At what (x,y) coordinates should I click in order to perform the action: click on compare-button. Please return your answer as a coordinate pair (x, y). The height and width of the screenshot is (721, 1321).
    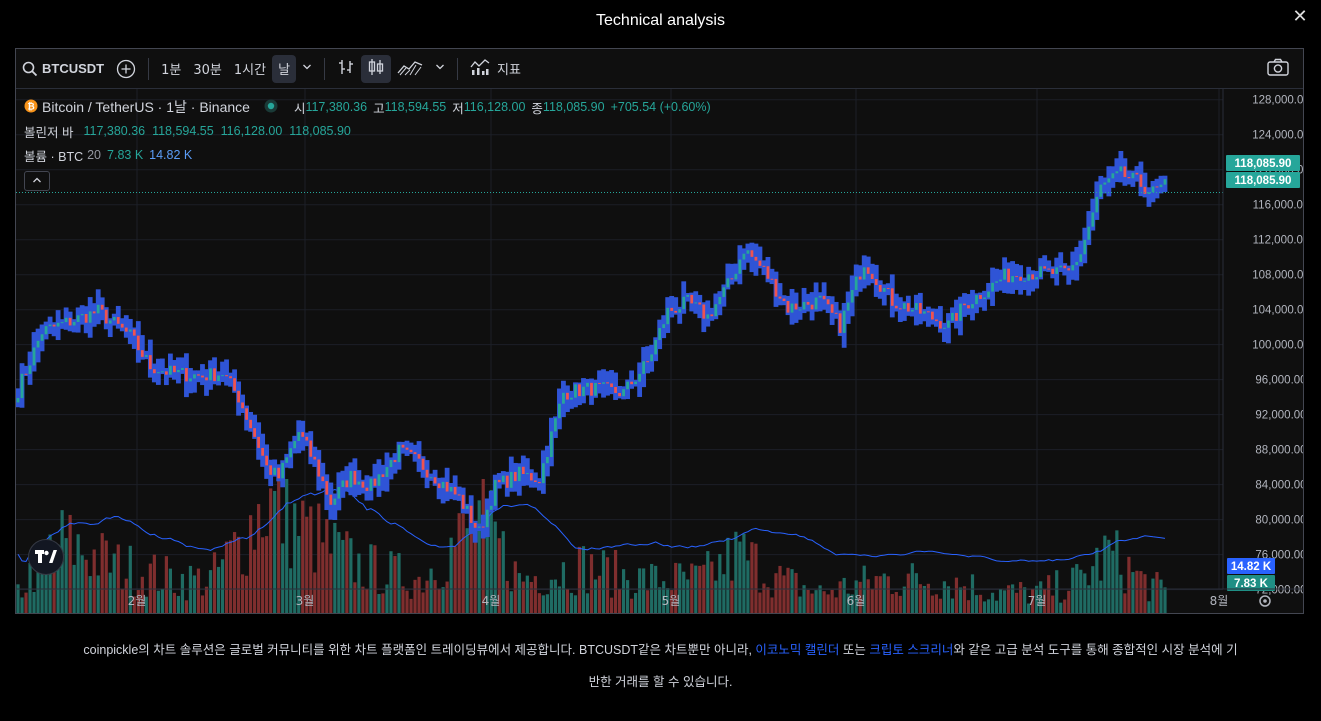
    Looking at the image, I should click on (126, 69).